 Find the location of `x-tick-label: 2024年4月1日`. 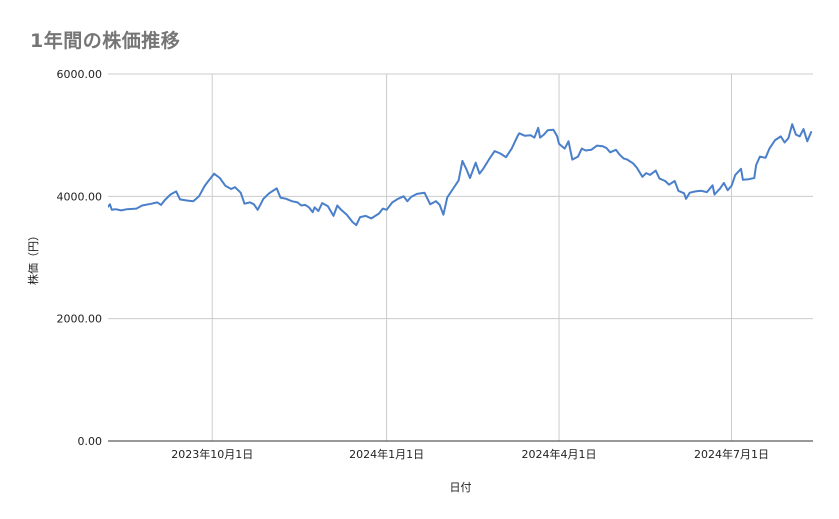

x-tick-label: 2024年4月1日 is located at coordinates (559, 454).